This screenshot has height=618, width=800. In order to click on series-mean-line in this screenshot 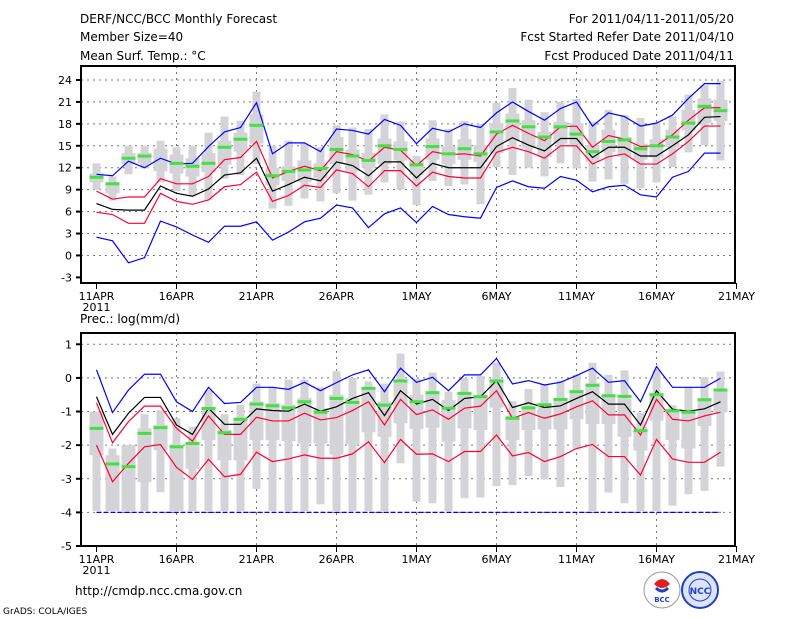, I will do `click(408, 407)`.